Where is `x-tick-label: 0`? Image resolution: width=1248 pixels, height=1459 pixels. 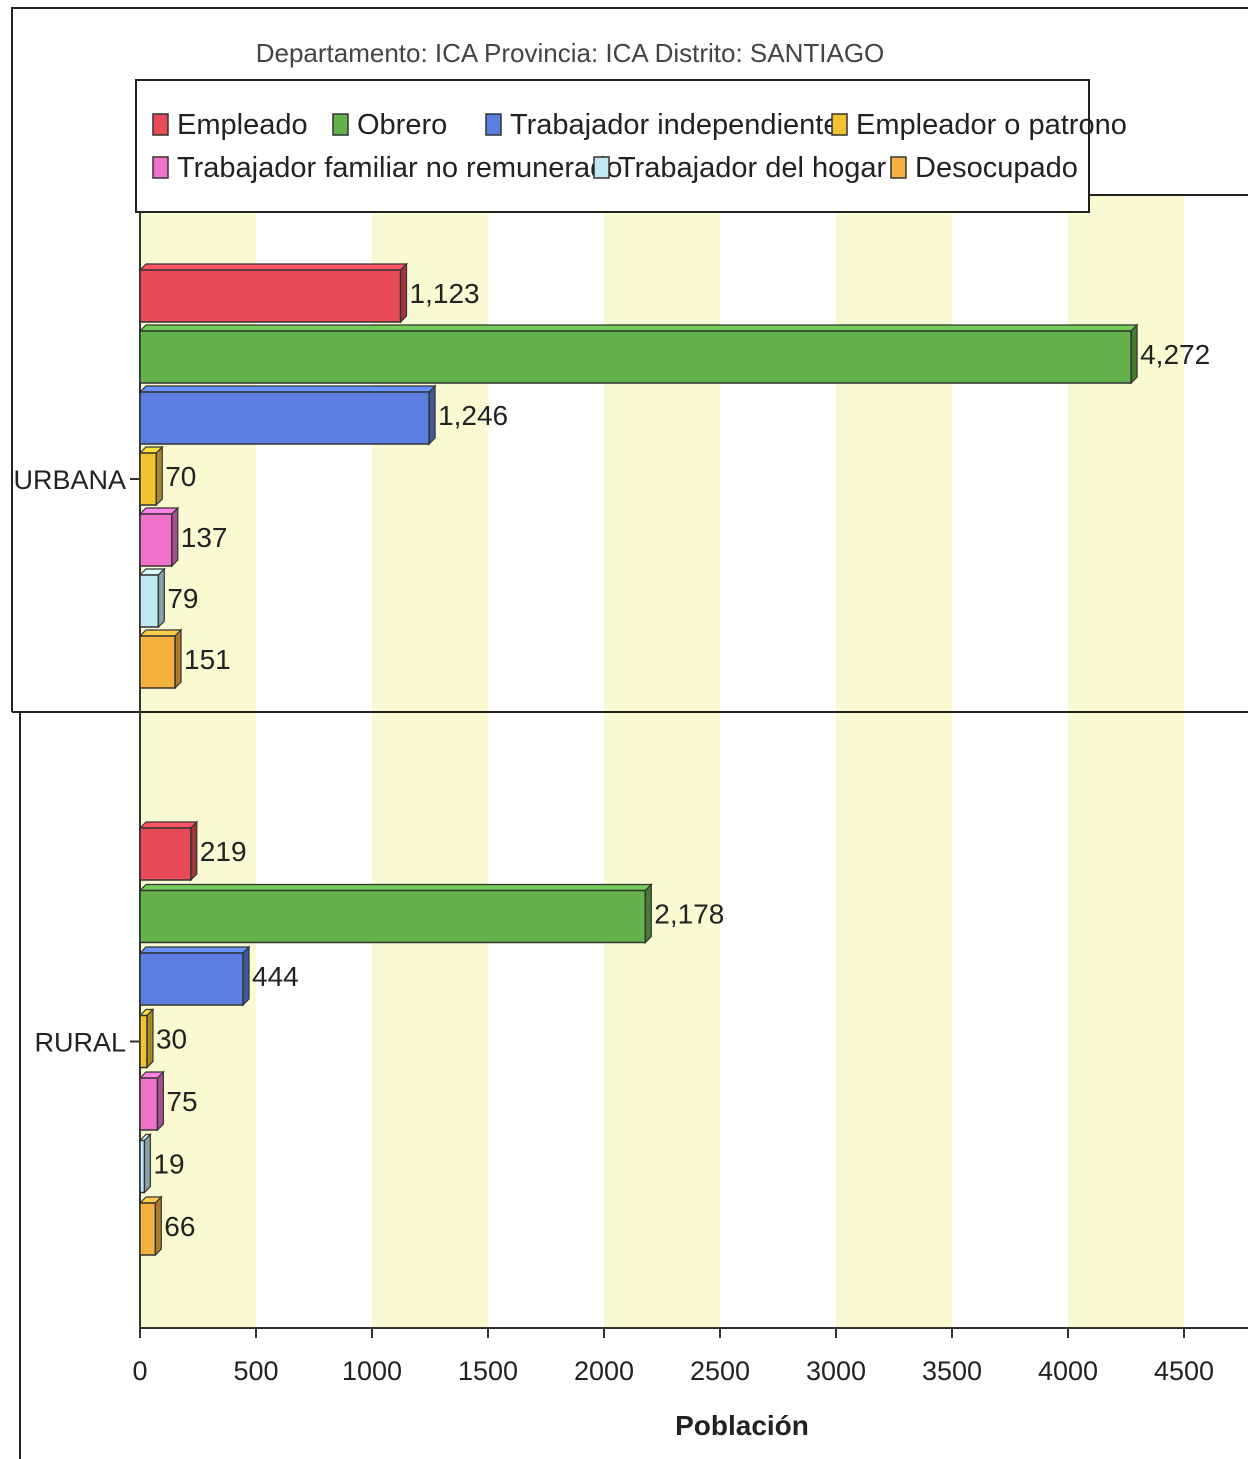
x-tick-label: 0 is located at coordinates (139, 1371).